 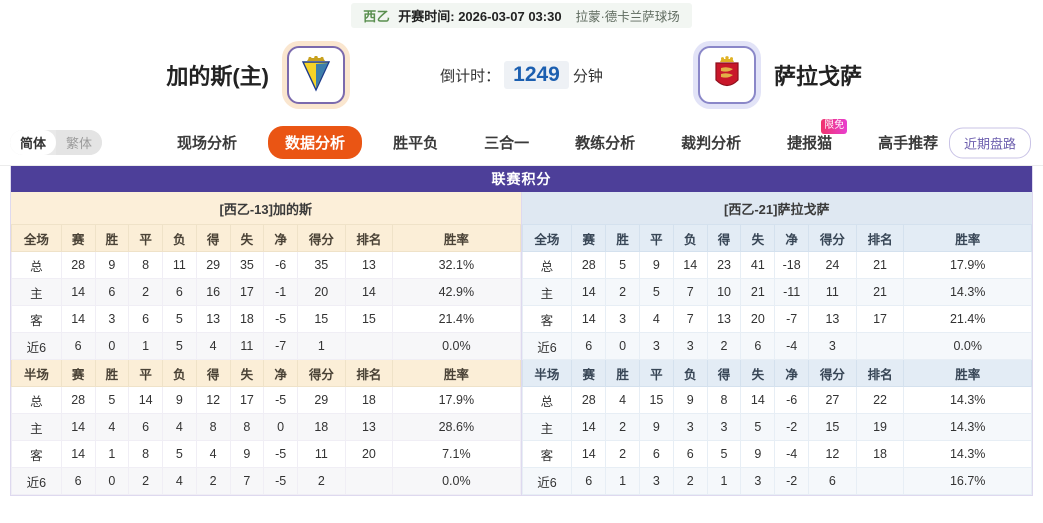 I want to click on stats-cell: 21.4%, so click(x=967, y=319).